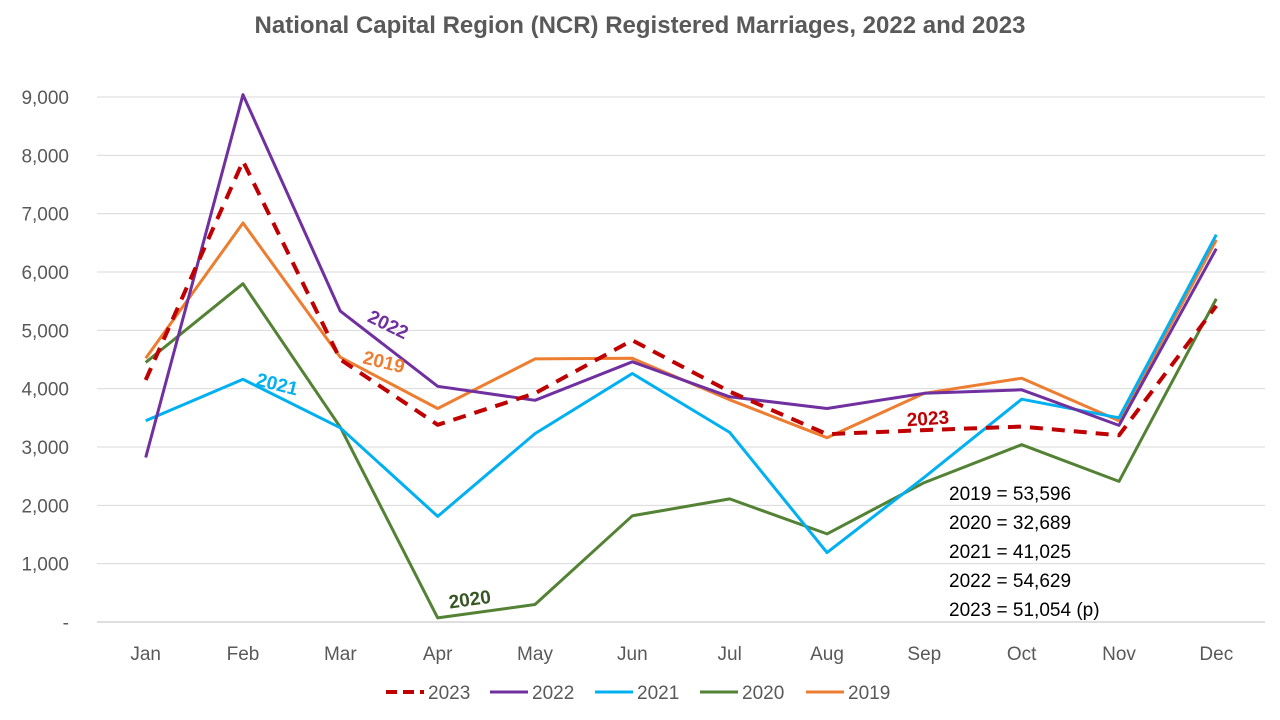 The height and width of the screenshot is (720, 1280). I want to click on x-tick-label: Dec, so click(1216, 654).